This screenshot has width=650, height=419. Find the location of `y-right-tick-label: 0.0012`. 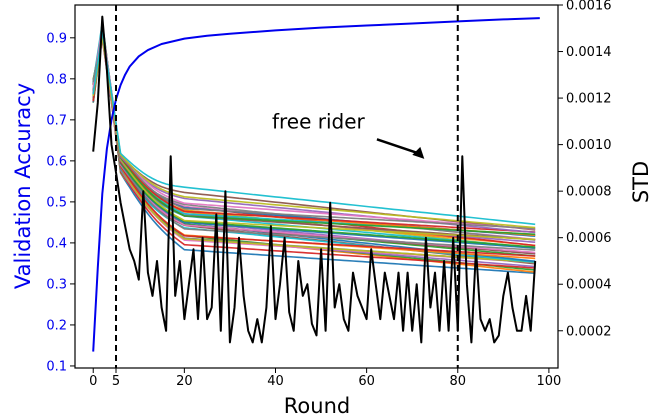

y-right-tick-label: 0.0012 is located at coordinates (589, 99).